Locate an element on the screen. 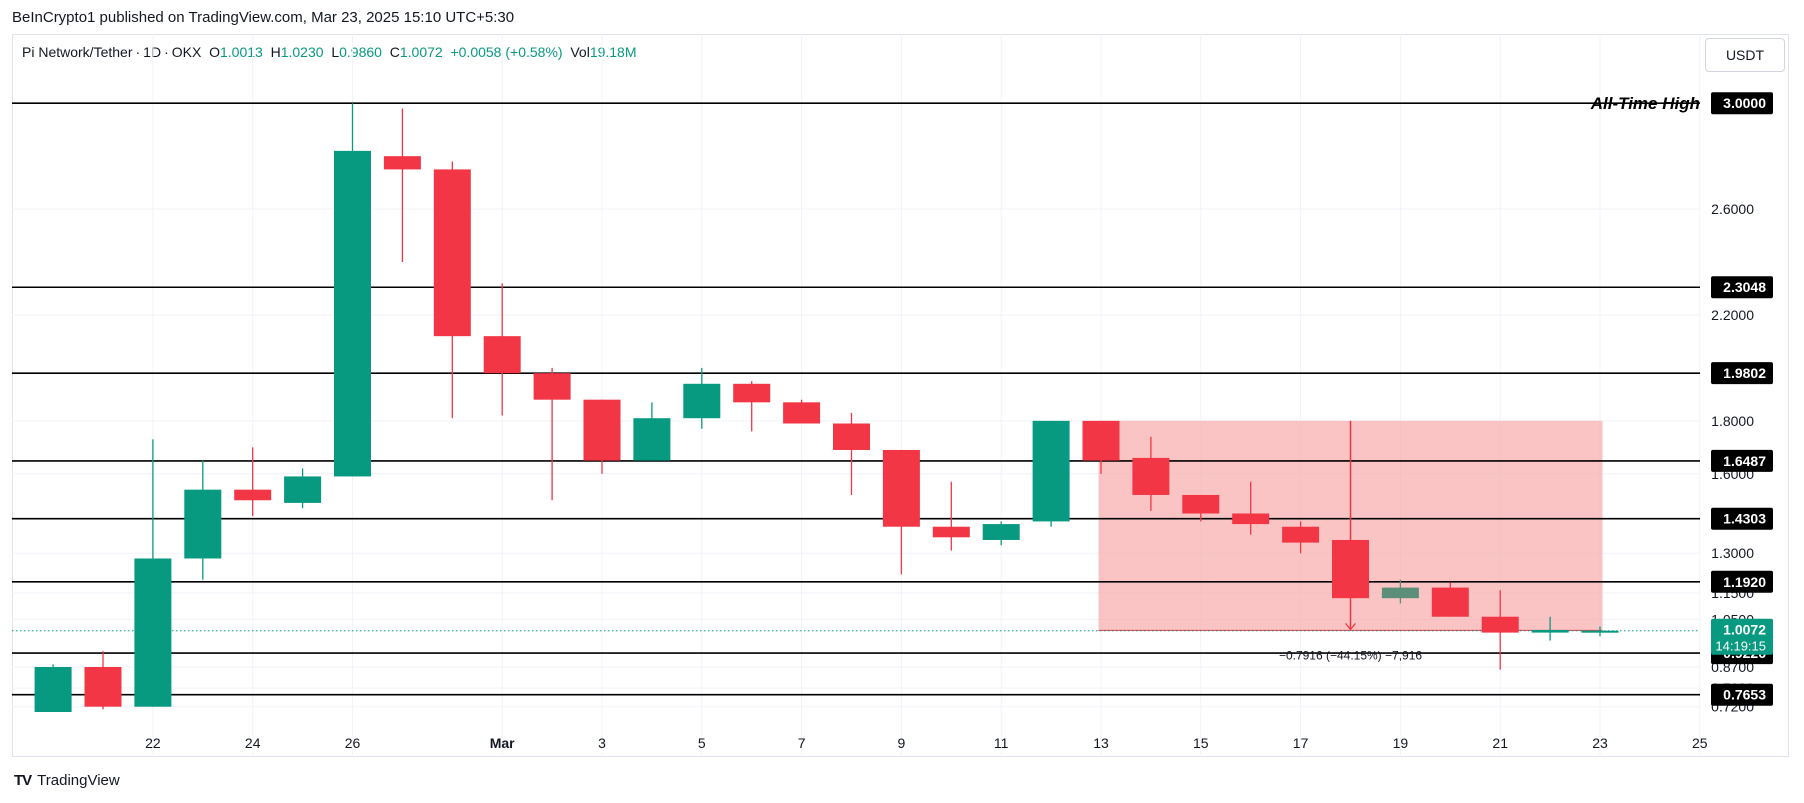 The image size is (1804, 803). x-tick-label: 15 is located at coordinates (1201, 743).